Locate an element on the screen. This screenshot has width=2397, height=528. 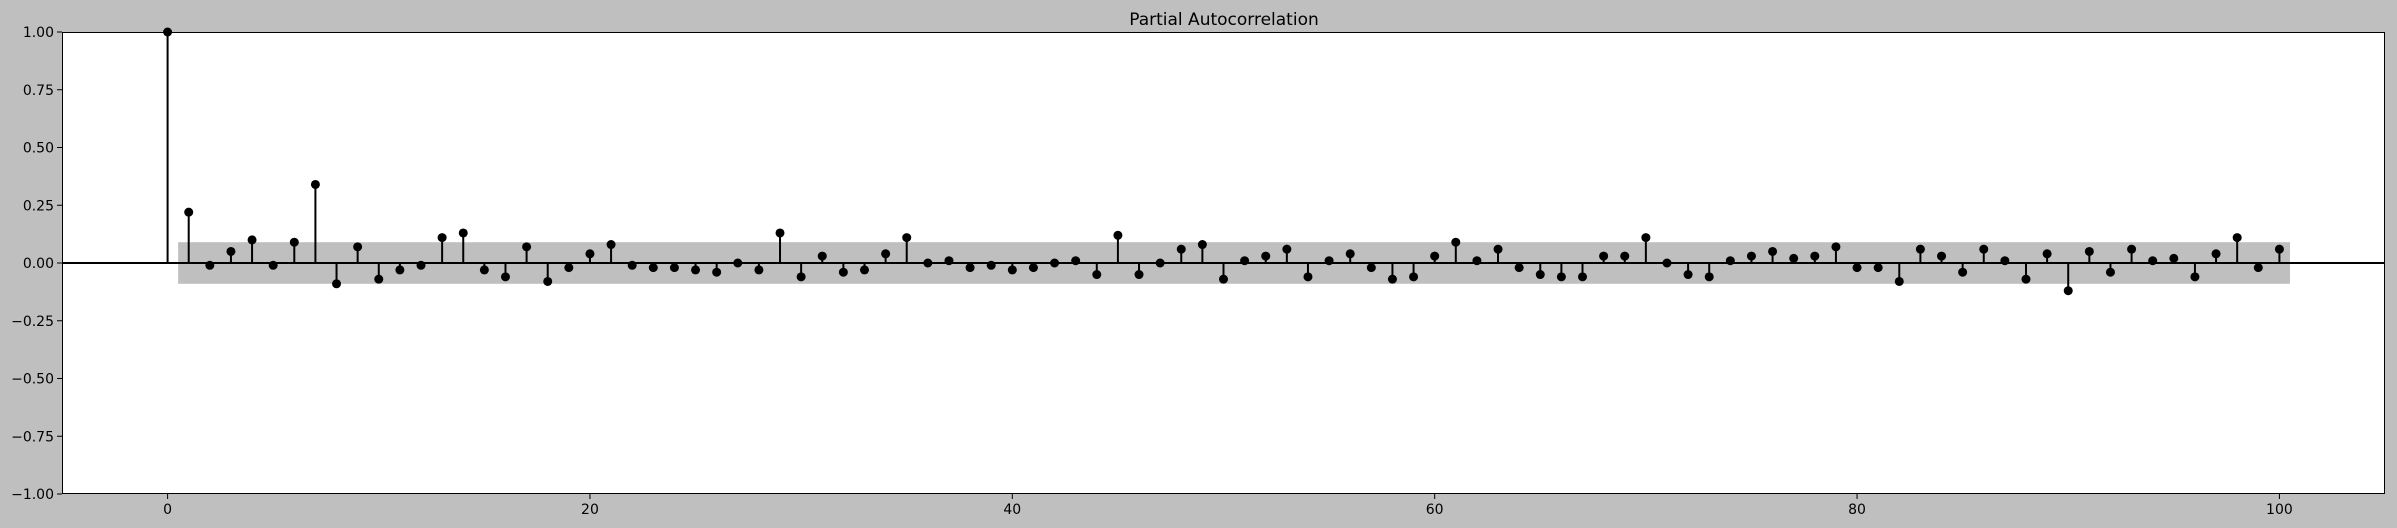
x-tick-label: 20 is located at coordinates (590, 510).